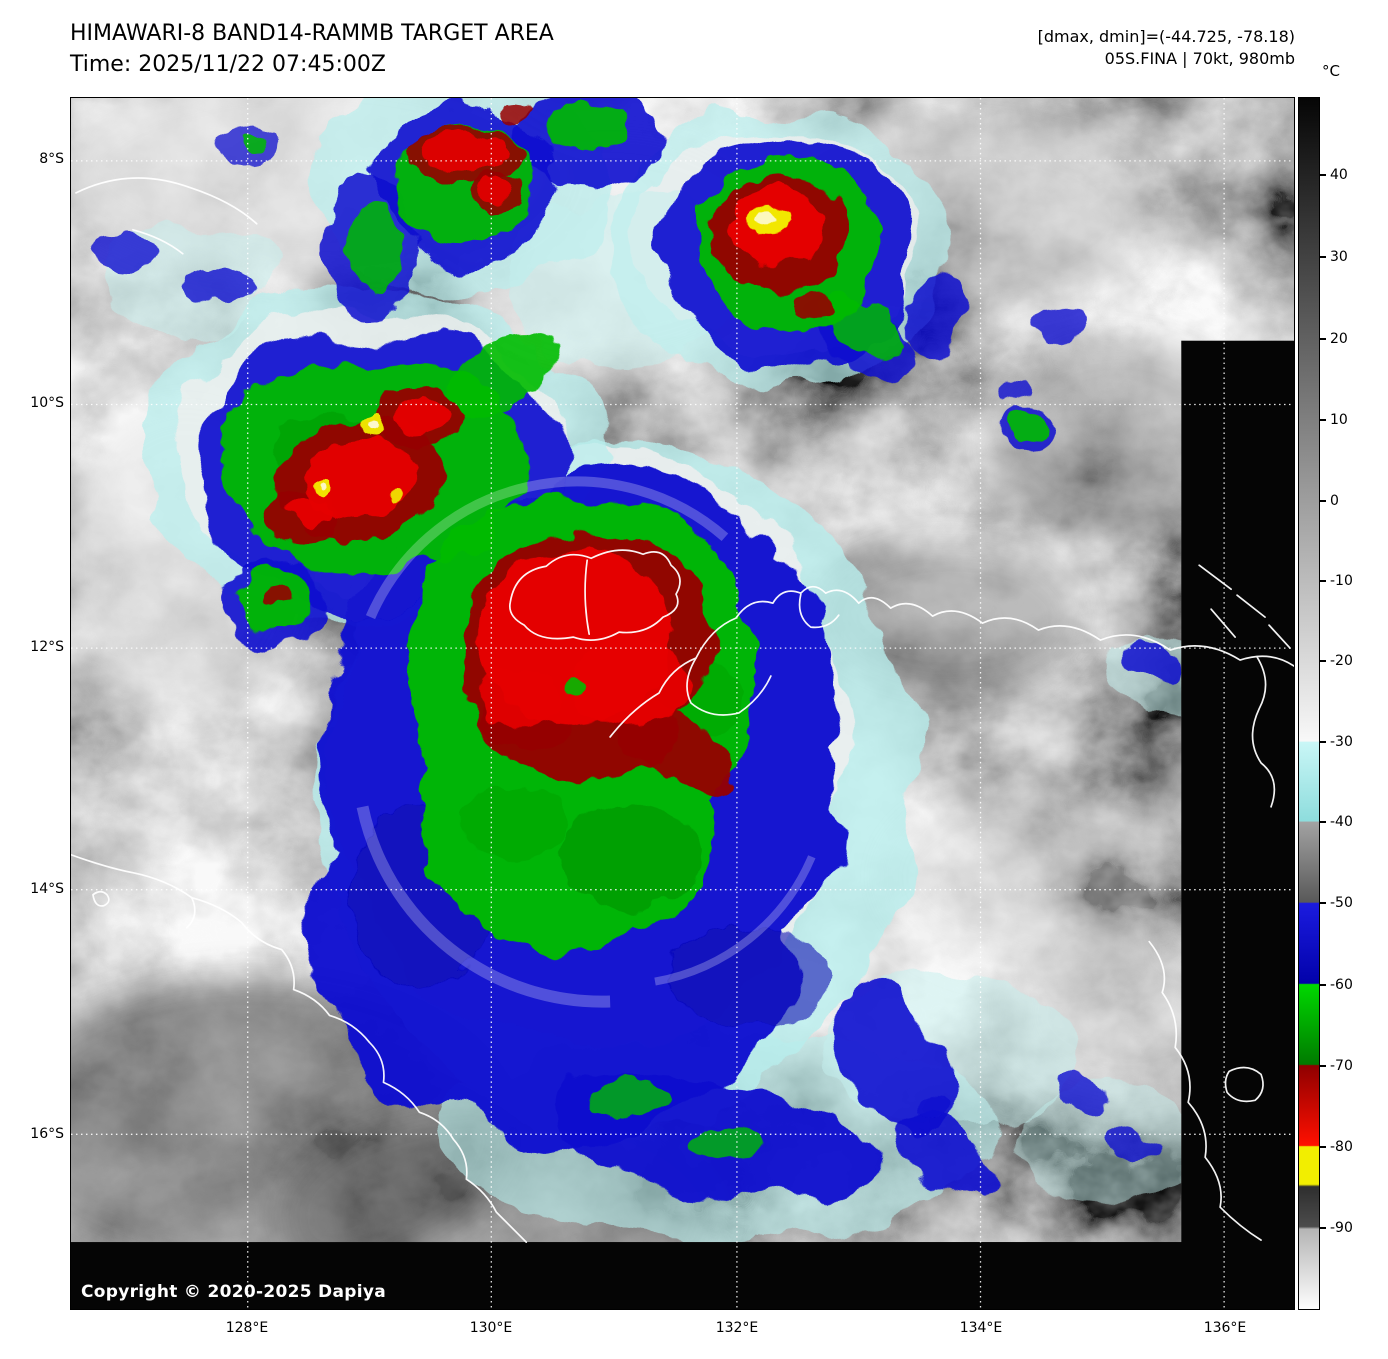 The height and width of the screenshot is (1359, 1388). I want to click on lat-label-8s: 8°S, so click(51, 159).